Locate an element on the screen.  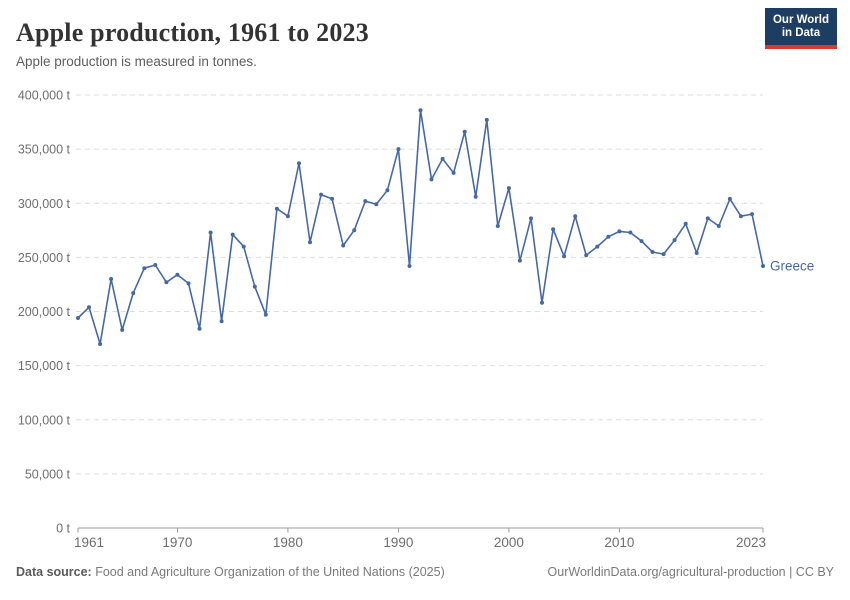
y-axis-tick-label: 350,000 t is located at coordinates (44, 150).